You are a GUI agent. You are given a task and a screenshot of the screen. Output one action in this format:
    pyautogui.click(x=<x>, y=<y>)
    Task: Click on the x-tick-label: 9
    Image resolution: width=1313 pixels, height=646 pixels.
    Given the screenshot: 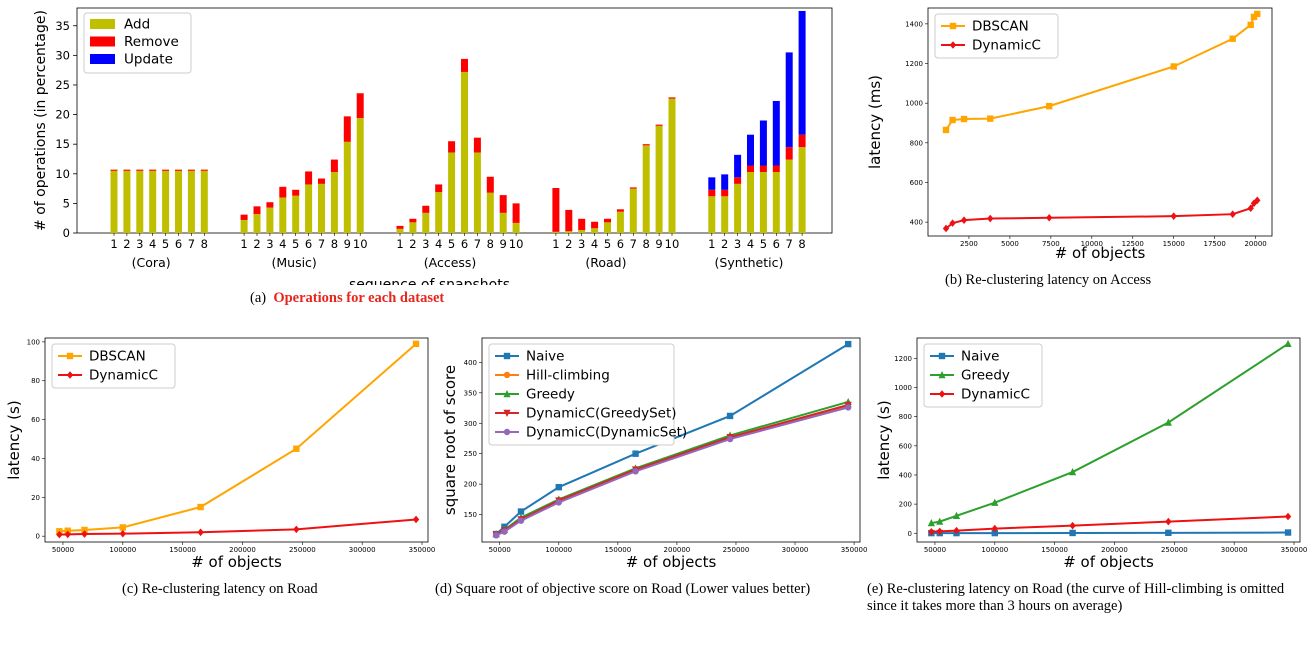 What is the action you would take?
    pyautogui.click(x=503, y=244)
    